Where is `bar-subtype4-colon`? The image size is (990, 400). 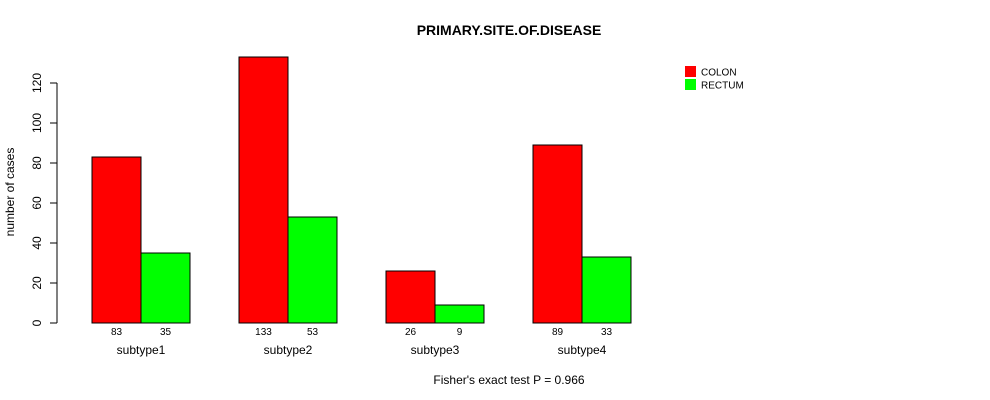
bar-subtype4-colon is located at coordinates (557, 234).